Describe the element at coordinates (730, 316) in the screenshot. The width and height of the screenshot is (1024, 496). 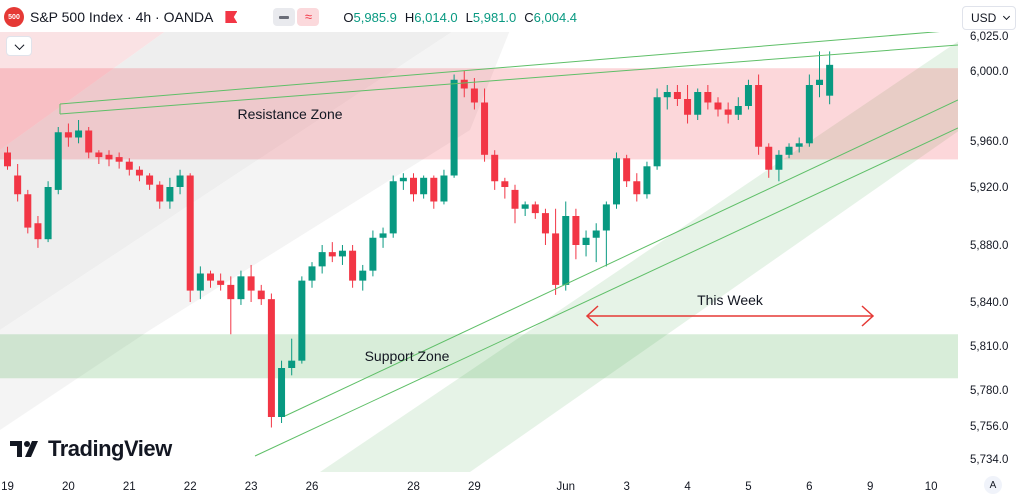
I see `this-week-arrow` at that location.